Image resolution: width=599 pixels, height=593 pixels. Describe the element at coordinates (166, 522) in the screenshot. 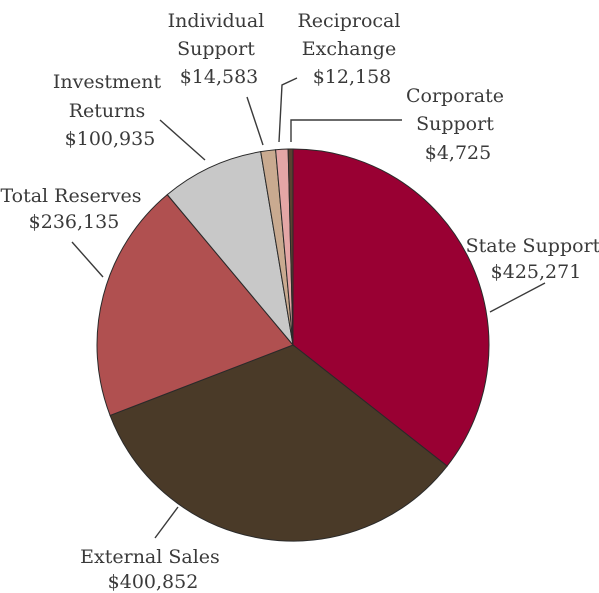

I see `leader-line-external-sales` at that location.